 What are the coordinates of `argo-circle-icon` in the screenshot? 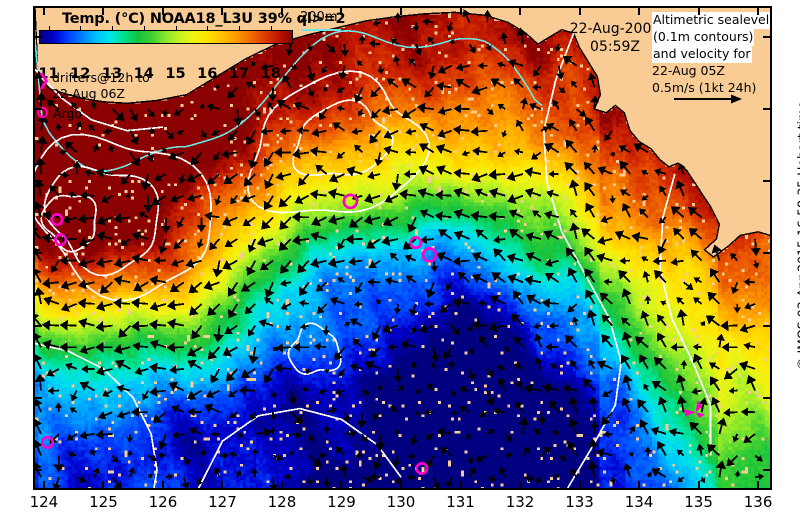 It's located at (42, 112).